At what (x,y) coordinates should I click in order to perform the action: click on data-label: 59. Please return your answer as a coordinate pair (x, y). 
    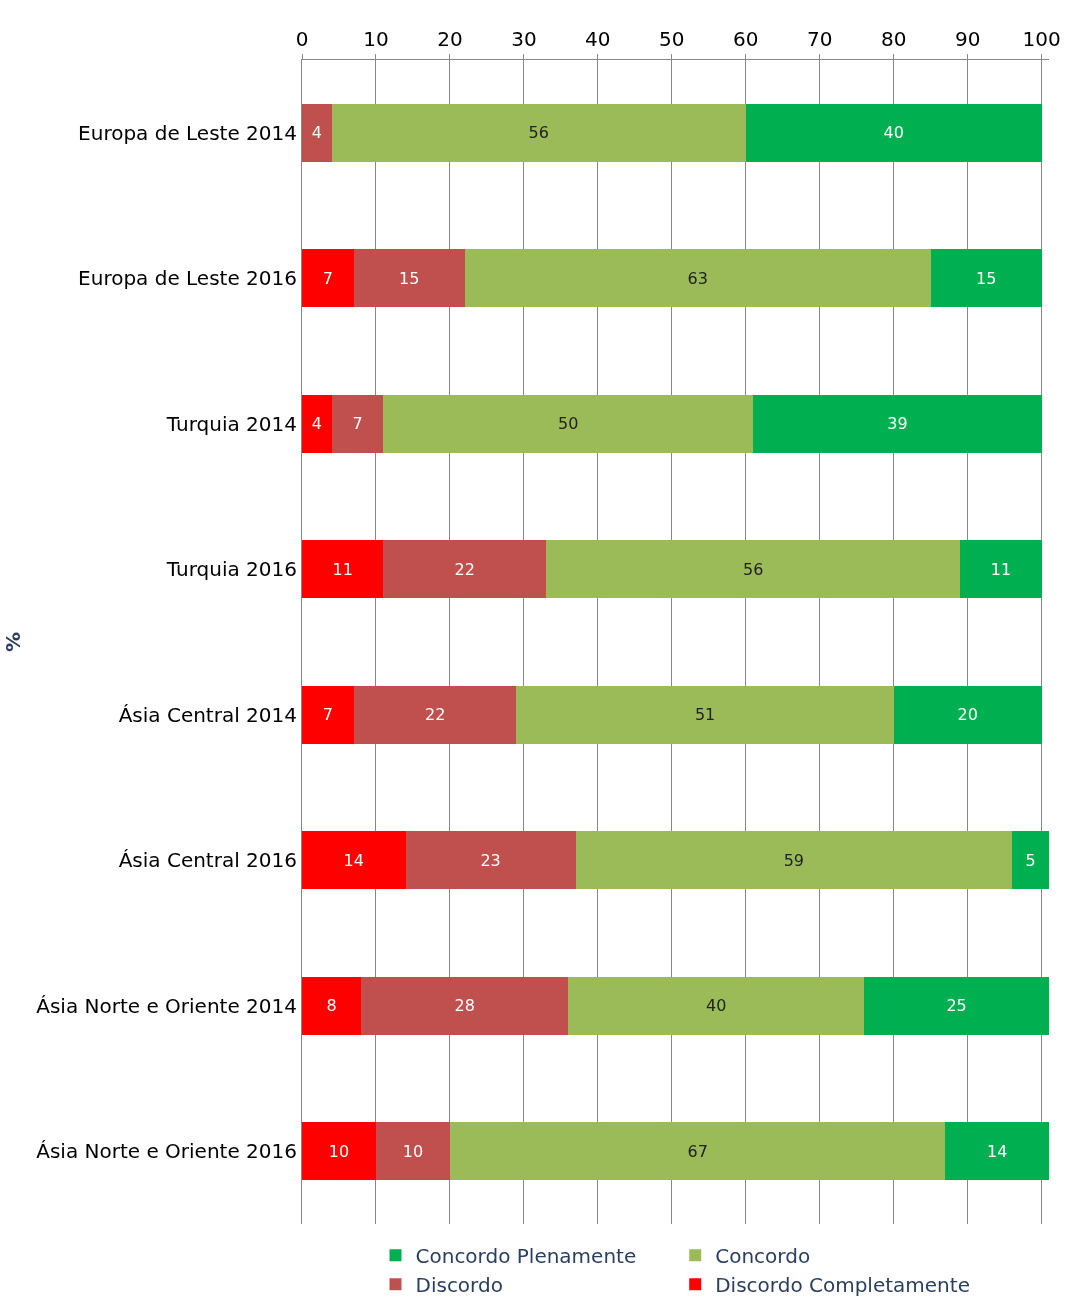
    Looking at the image, I should click on (794, 860).